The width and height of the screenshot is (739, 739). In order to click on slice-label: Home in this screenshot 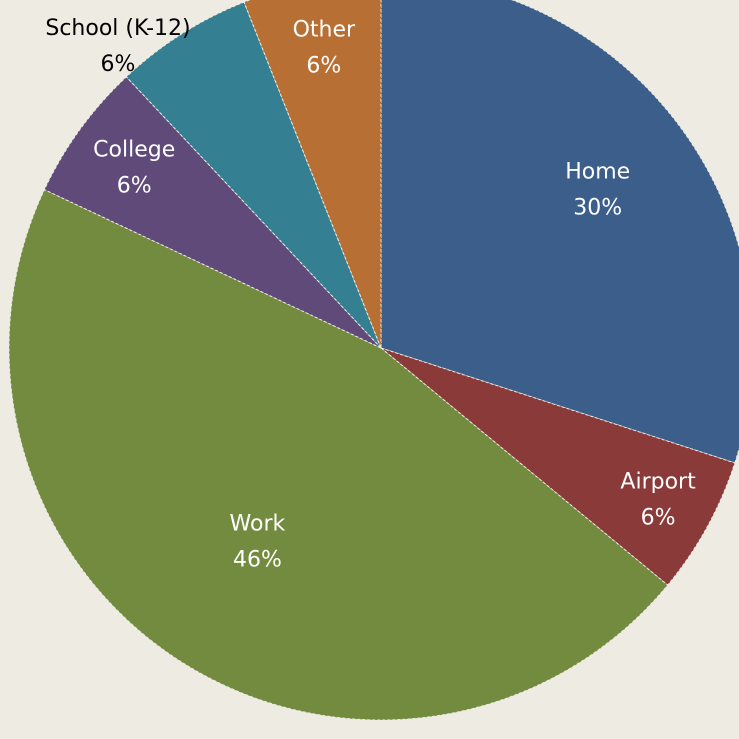, I will do `click(597, 172)`.